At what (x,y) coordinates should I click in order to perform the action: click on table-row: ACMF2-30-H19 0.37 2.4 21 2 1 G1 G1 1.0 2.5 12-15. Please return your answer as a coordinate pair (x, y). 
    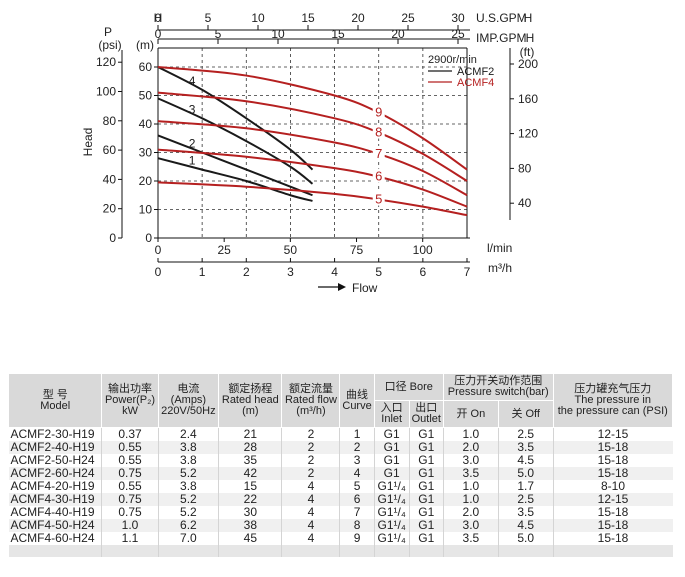
    Looking at the image, I should click on (340, 434).